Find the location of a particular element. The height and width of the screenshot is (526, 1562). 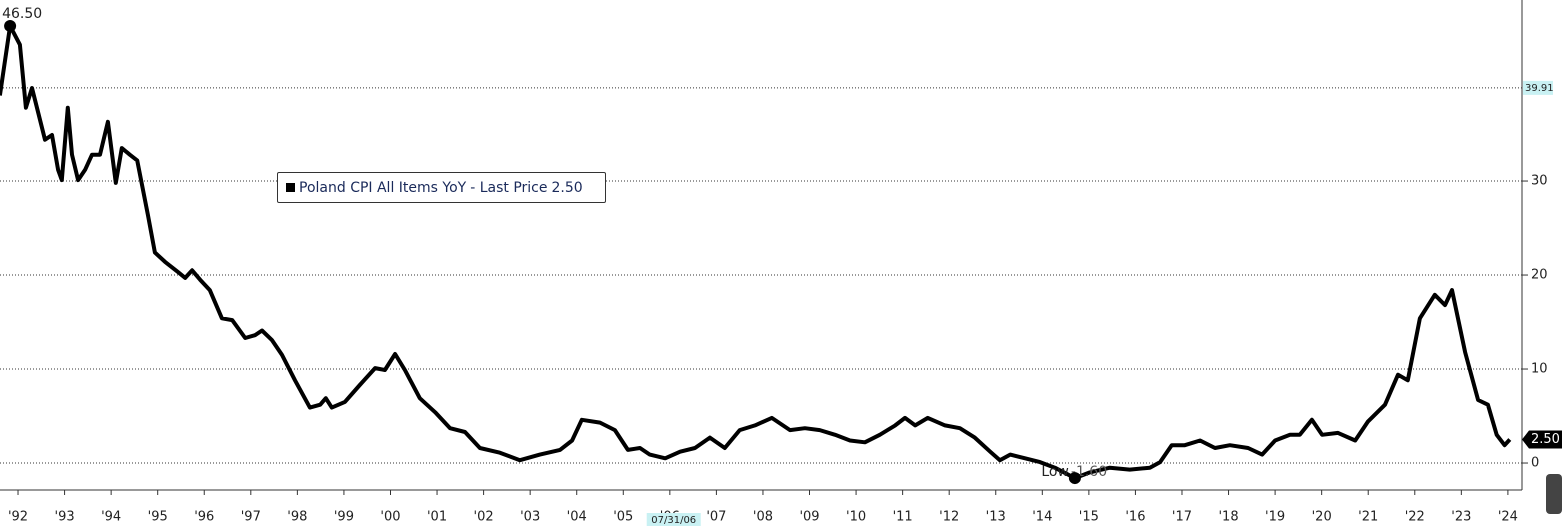

x-tick-label: '96 is located at coordinates (204, 517).